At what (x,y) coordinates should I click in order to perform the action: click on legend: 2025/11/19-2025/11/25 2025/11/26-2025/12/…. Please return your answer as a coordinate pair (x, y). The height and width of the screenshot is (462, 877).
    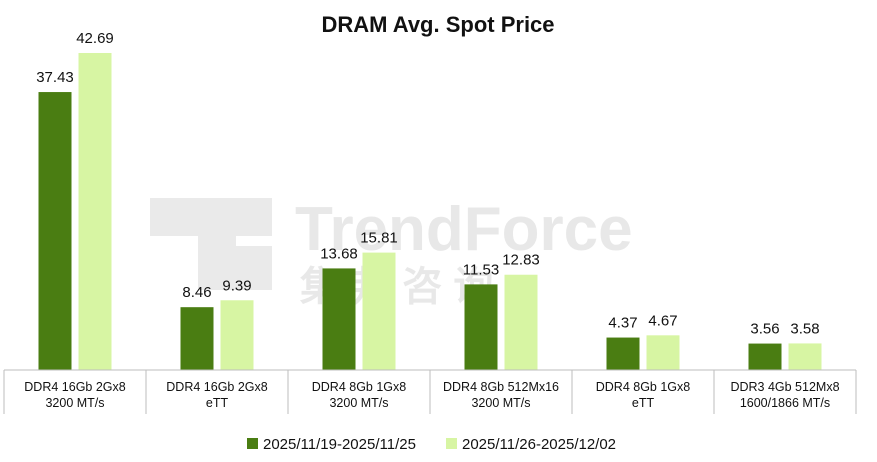
    Looking at the image, I should click on (431, 444).